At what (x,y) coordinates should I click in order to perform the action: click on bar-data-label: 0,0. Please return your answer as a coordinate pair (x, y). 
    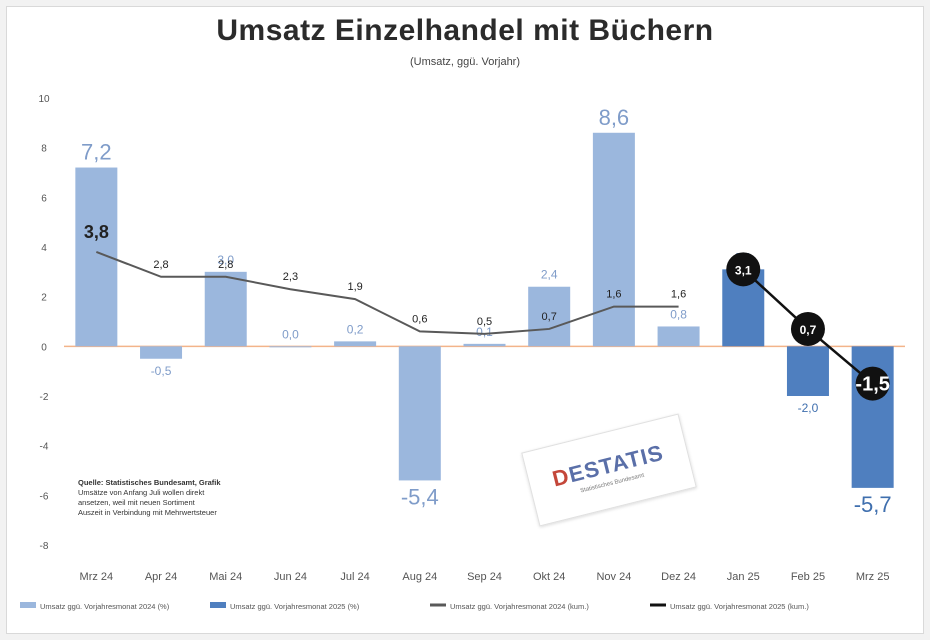
    Looking at the image, I should click on (290, 334).